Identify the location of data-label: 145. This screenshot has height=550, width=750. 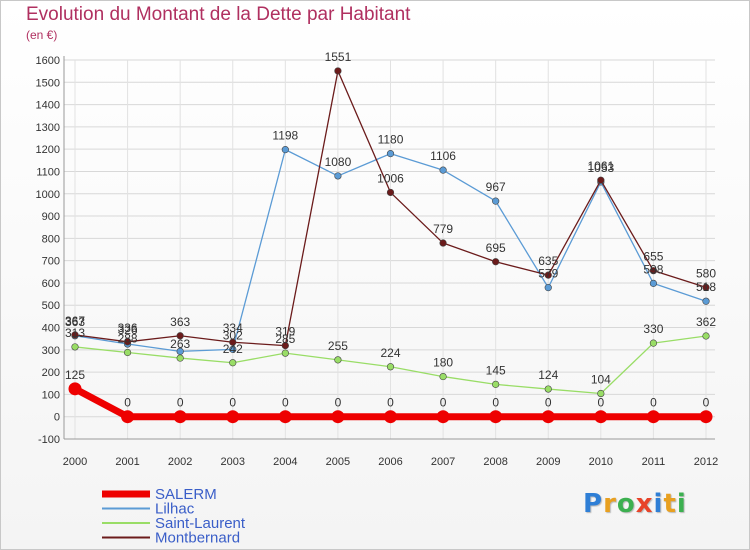
(496, 370).